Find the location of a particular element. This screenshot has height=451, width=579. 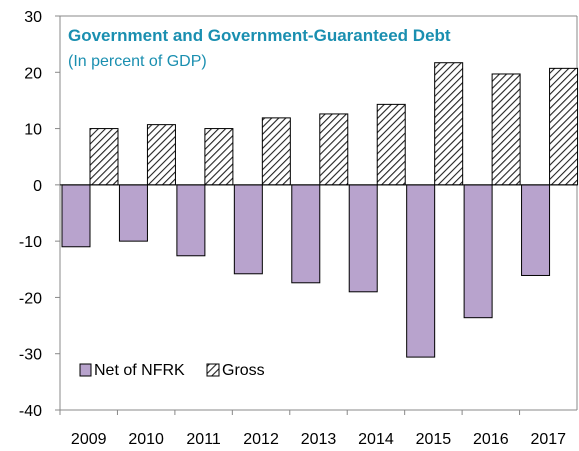

y-tick-label: -10 is located at coordinates (30, 242).